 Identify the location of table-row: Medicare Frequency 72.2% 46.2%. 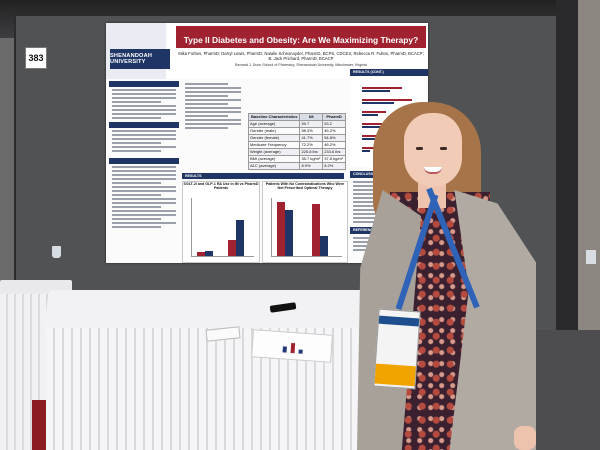
(296, 145).